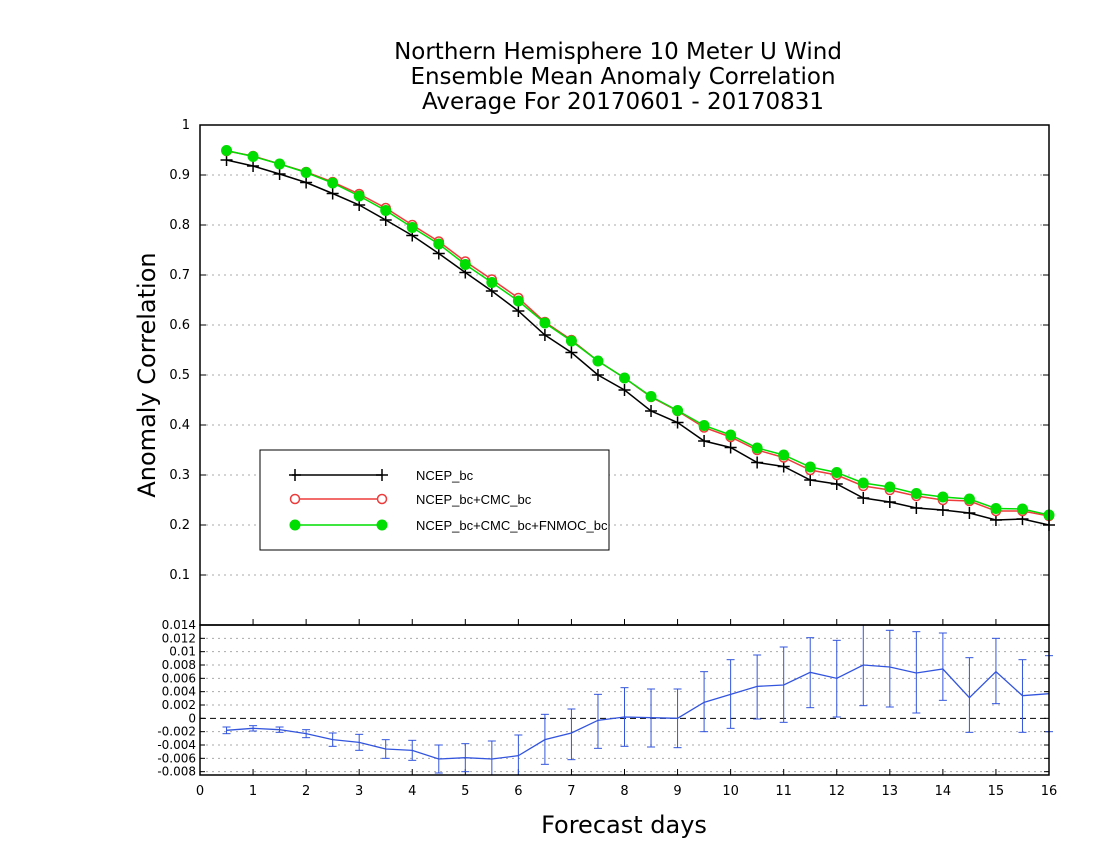 The image size is (1100, 850). I want to click on difference-y-tick-label: 0, so click(192, 718).